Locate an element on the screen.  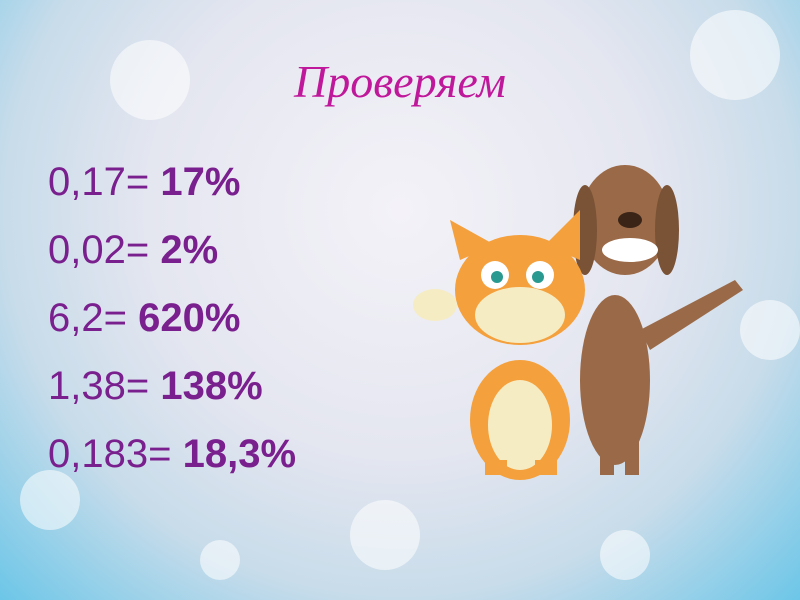
answer-line: 1,38= 138% is located at coordinates (155, 386).